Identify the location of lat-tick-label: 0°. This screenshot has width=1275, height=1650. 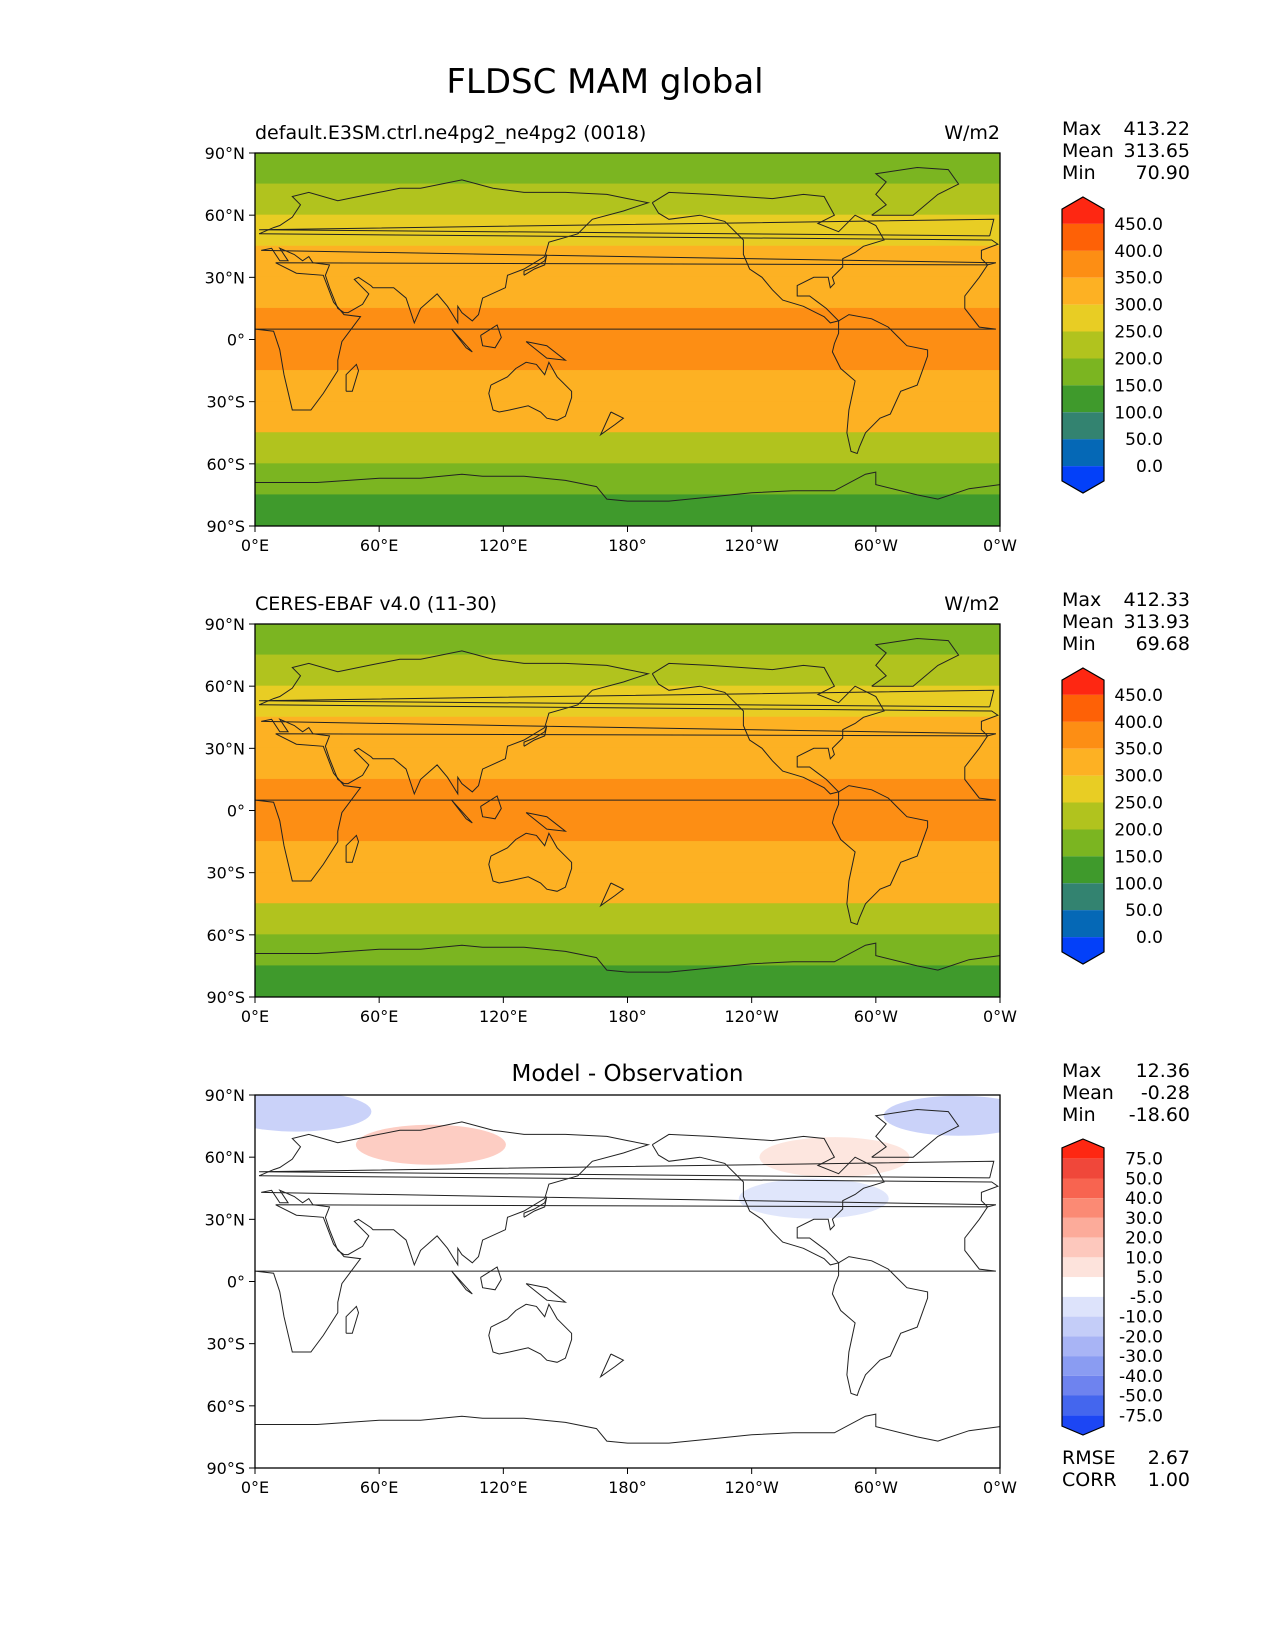
(236, 1282).